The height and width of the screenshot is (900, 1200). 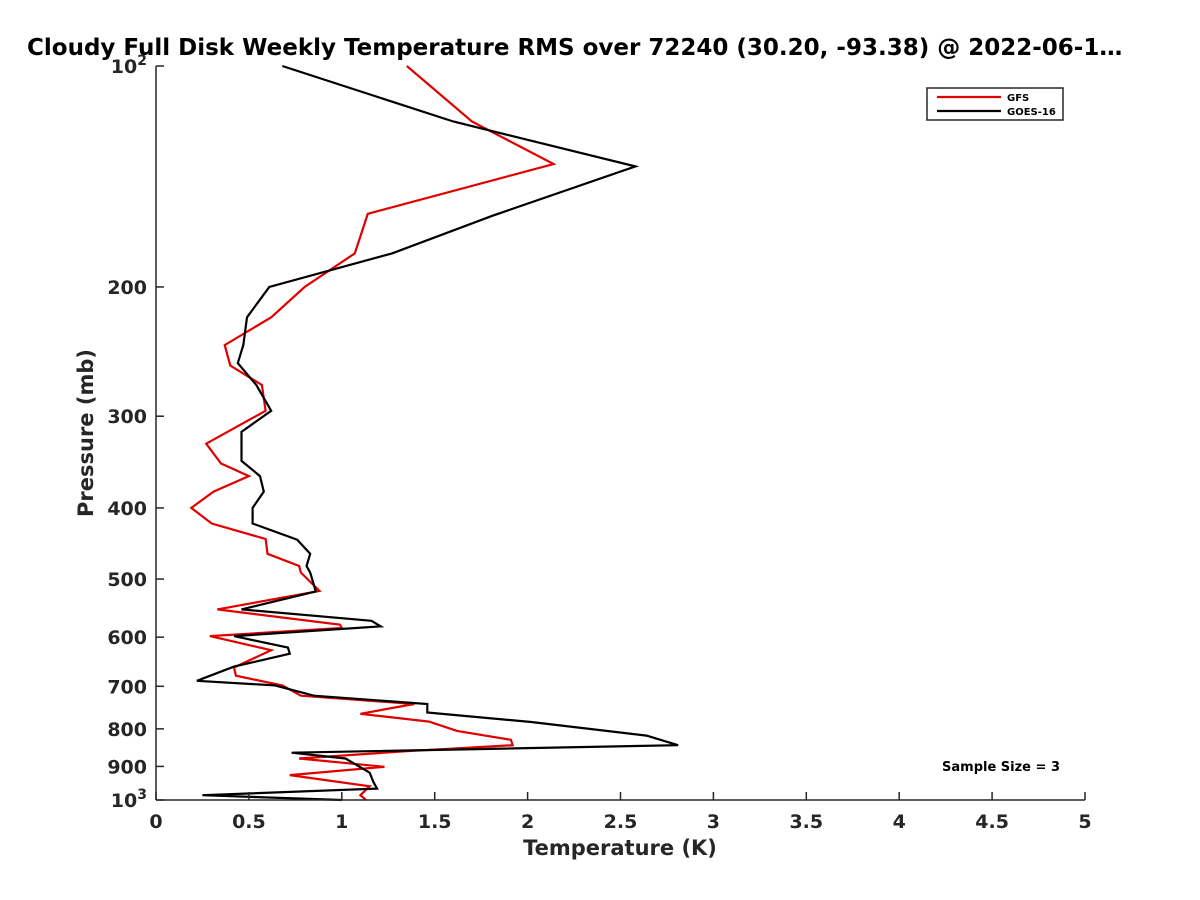 I want to click on y-tick-label: 500, so click(x=127, y=580).